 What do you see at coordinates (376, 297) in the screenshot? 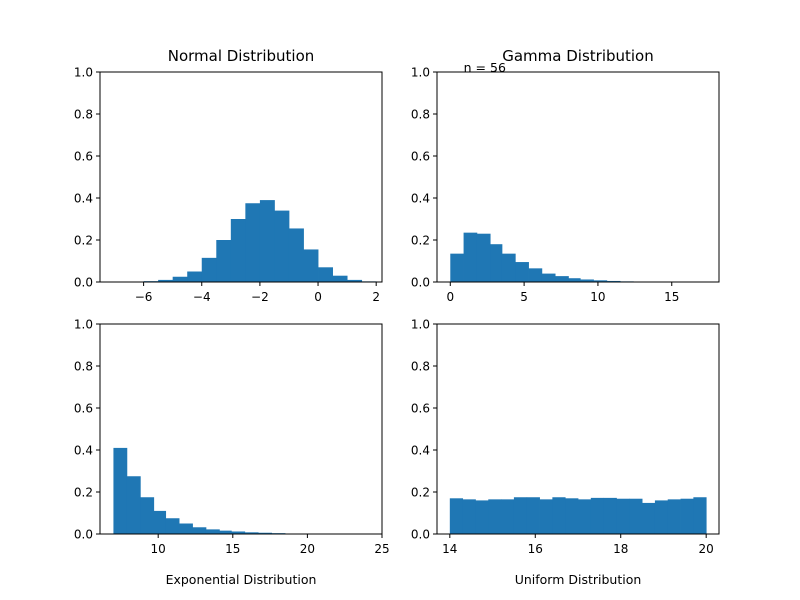
I see `x-tick-label: 2` at bounding box center [376, 297].